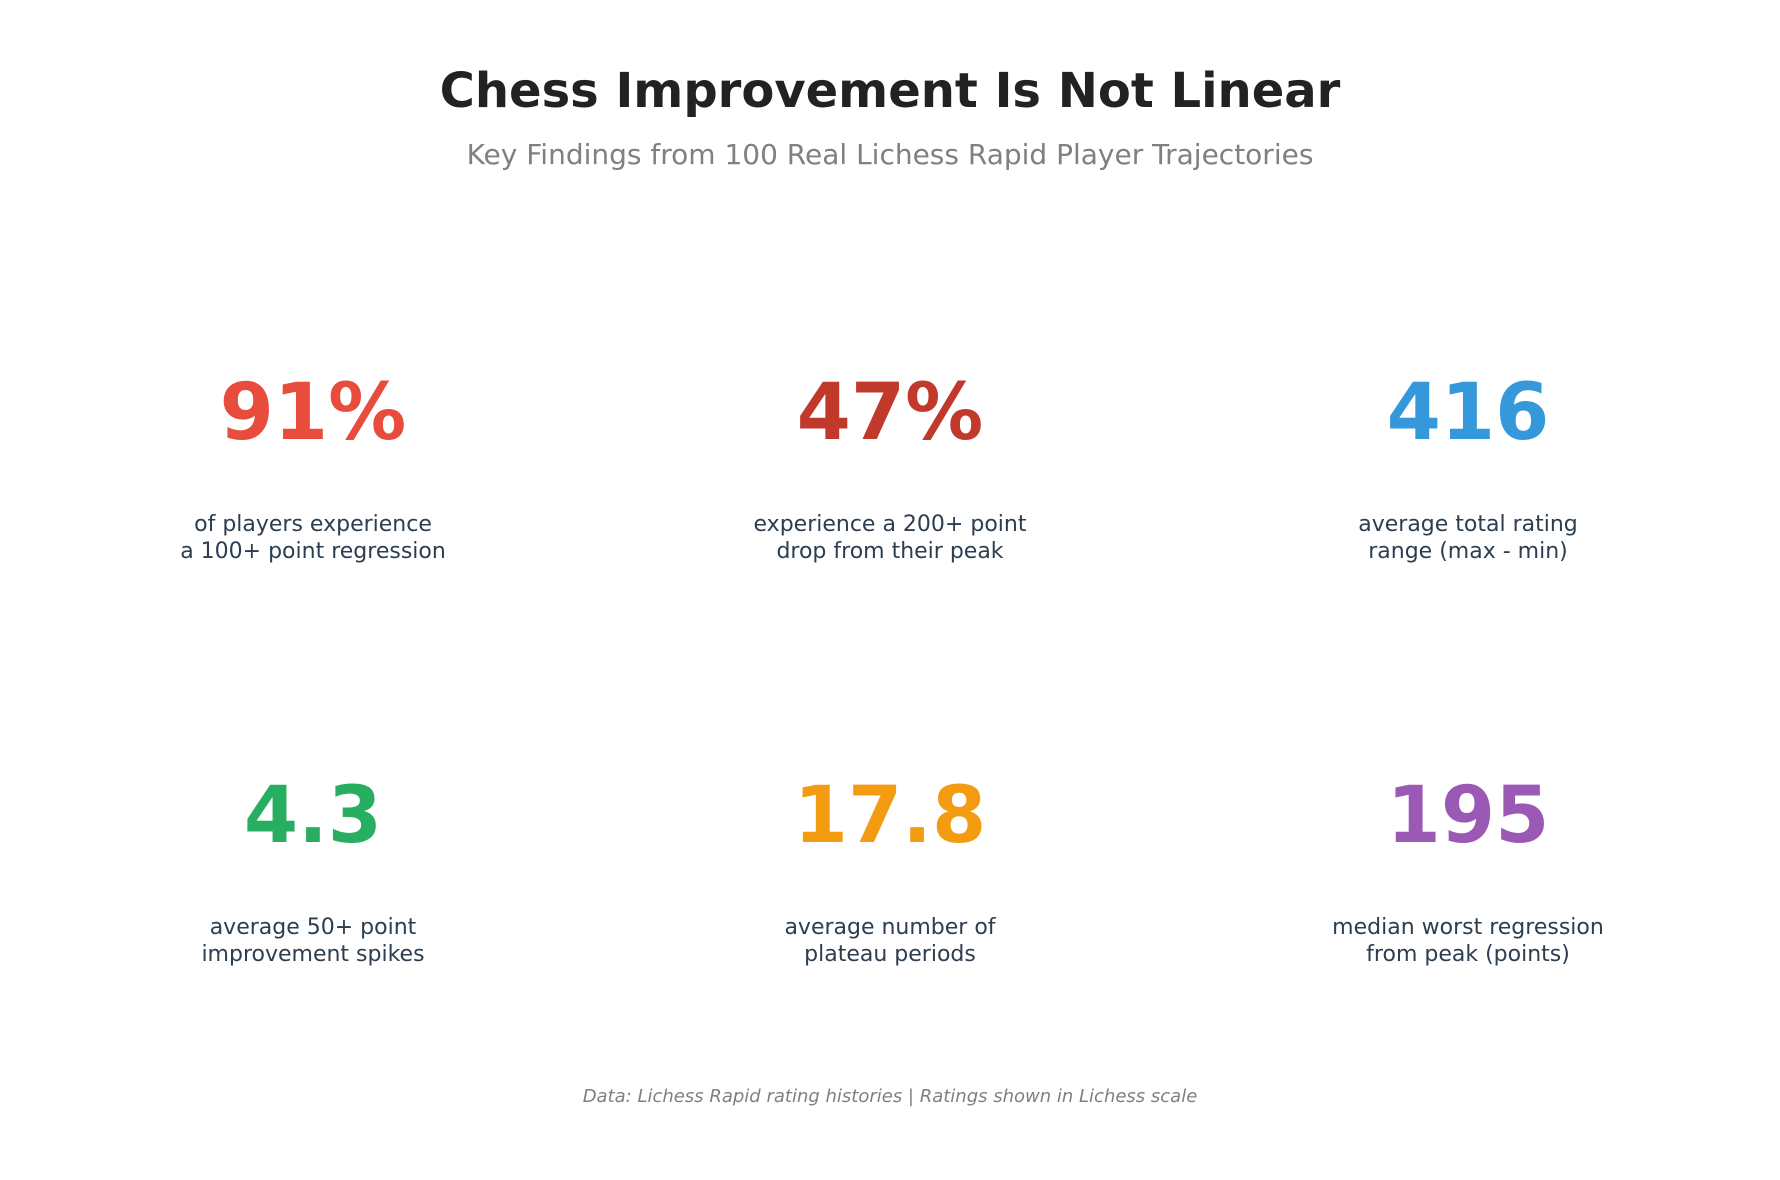  I want to click on stat-value: 17.8, so click(890, 816).